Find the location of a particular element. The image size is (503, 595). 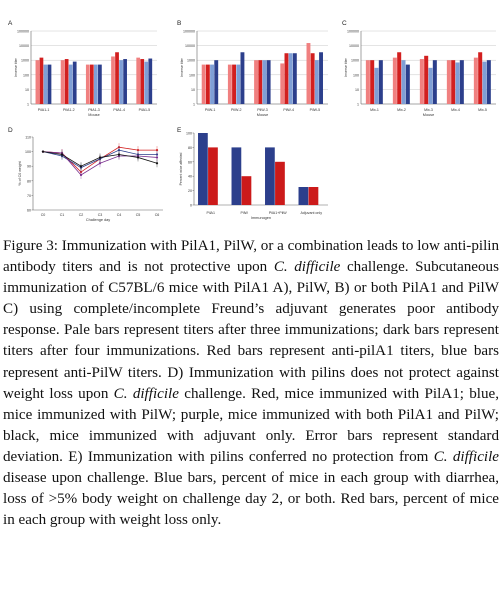

x-tick-label: PilA1-4 is located at coordinates (119, 110).